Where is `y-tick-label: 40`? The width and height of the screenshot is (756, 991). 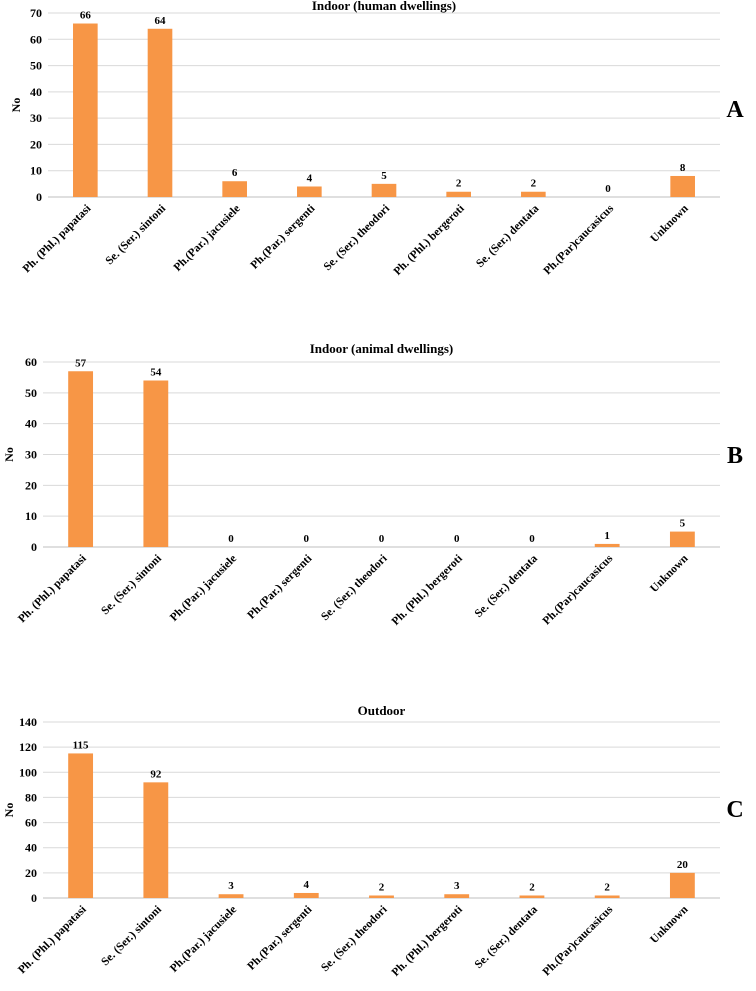 y-tick-label: 40 is located at coordinates (31, 424).